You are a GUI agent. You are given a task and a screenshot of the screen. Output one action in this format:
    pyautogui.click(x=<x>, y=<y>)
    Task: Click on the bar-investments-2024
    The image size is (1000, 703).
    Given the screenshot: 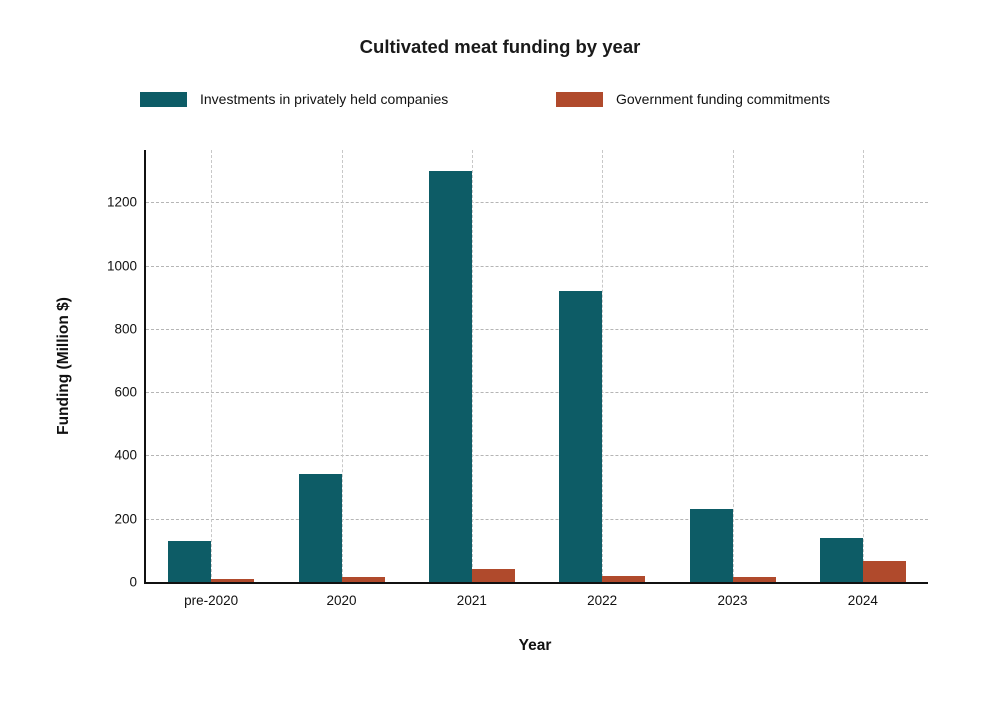 What is the action you would take?
    pyautogui.click(x=841, y=559)
    